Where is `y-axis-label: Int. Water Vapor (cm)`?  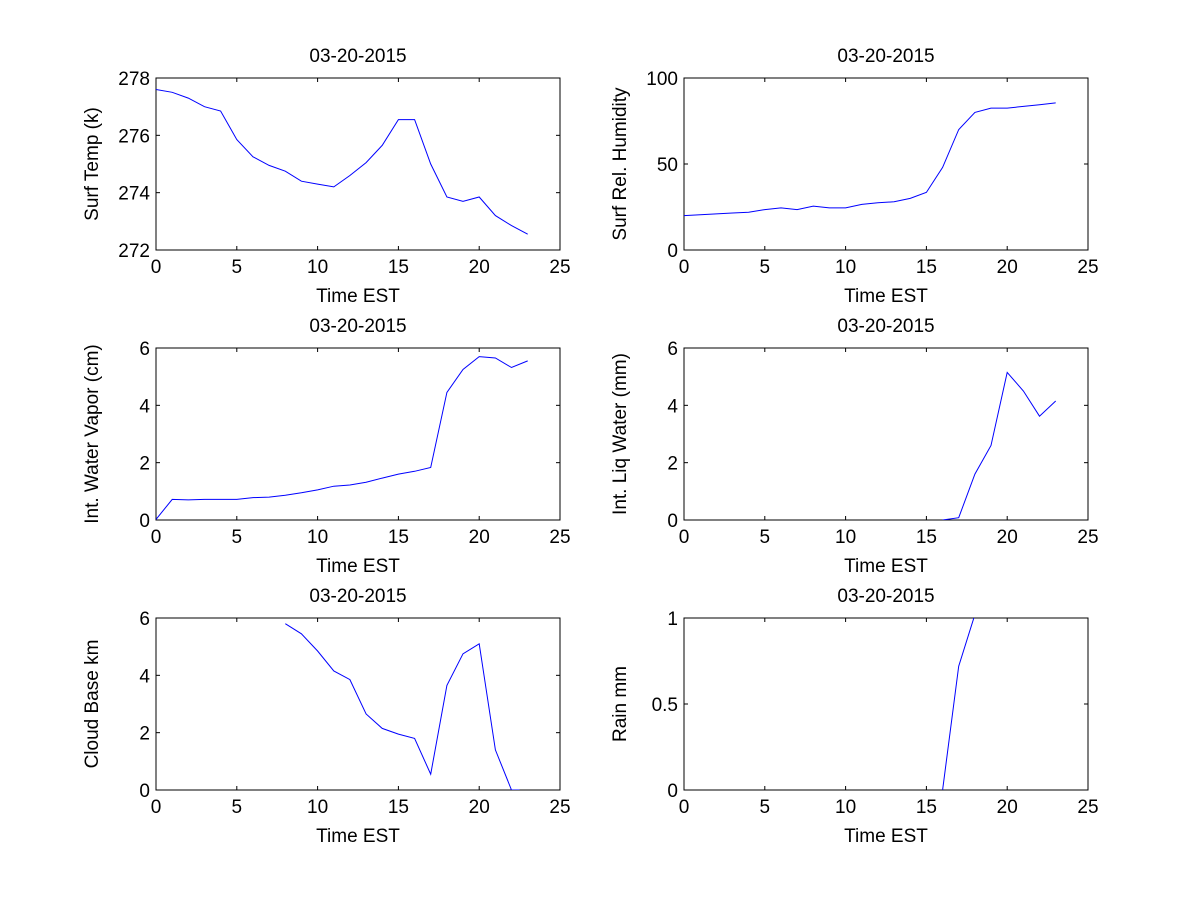
y-axis-label: Int. Water Vapor (cm) is located at coordinates (92, 433).